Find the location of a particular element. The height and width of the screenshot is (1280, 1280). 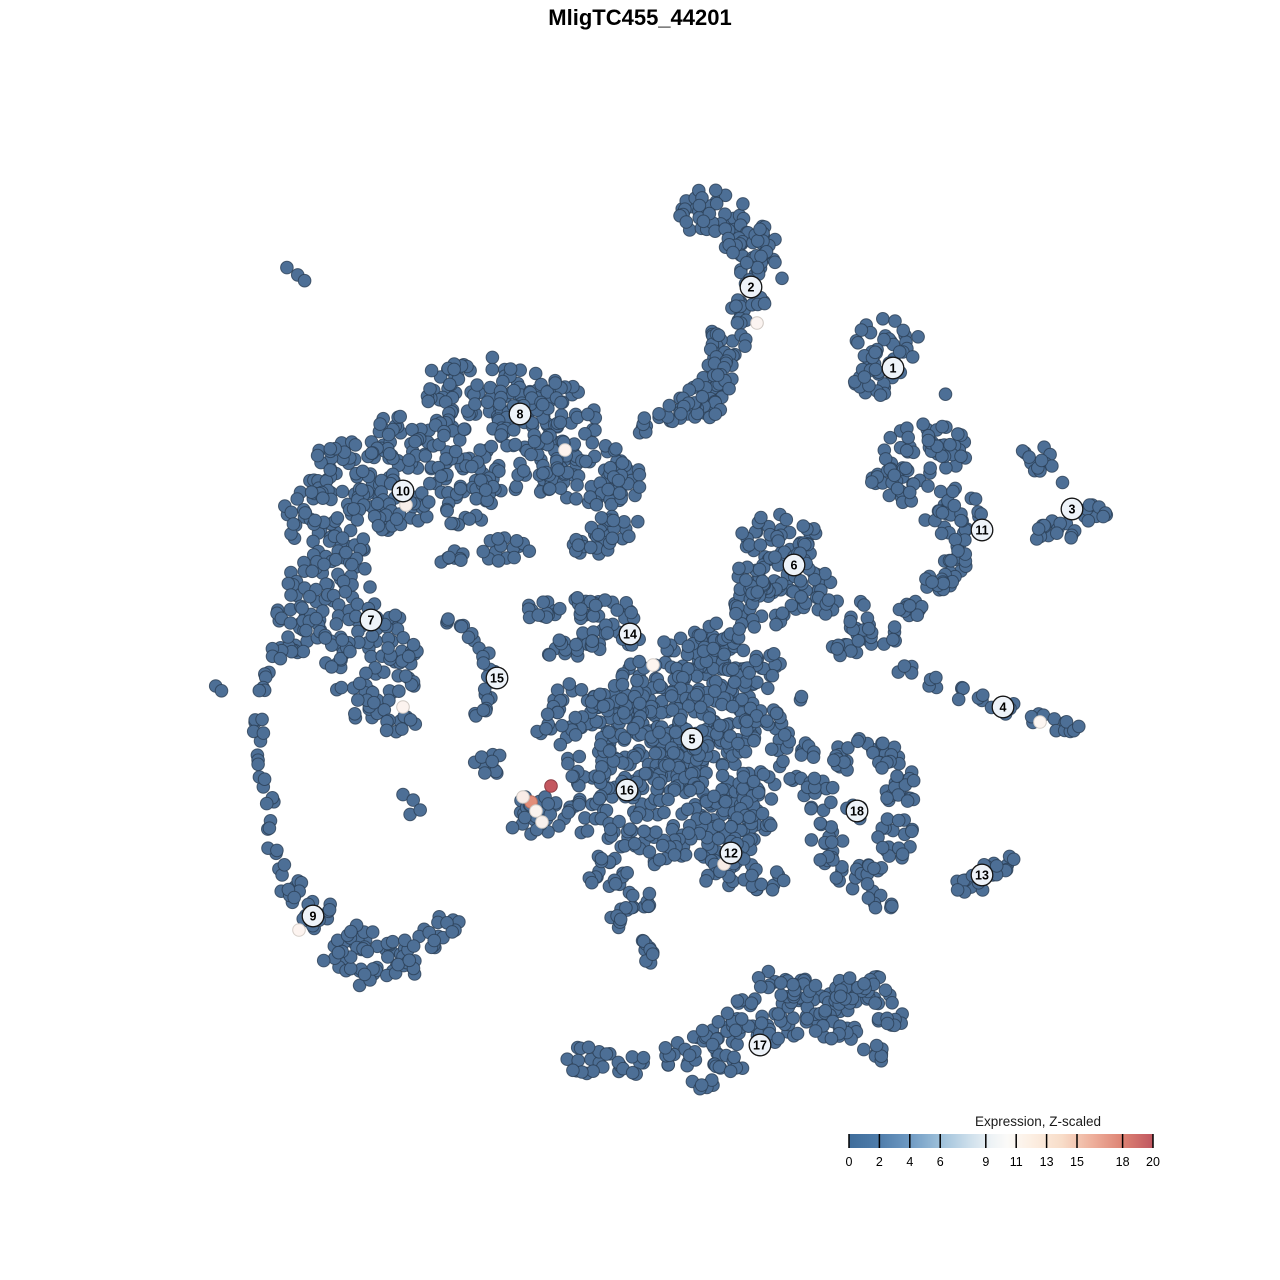

svg-text: 17 is located at coordinates (760, 1045).